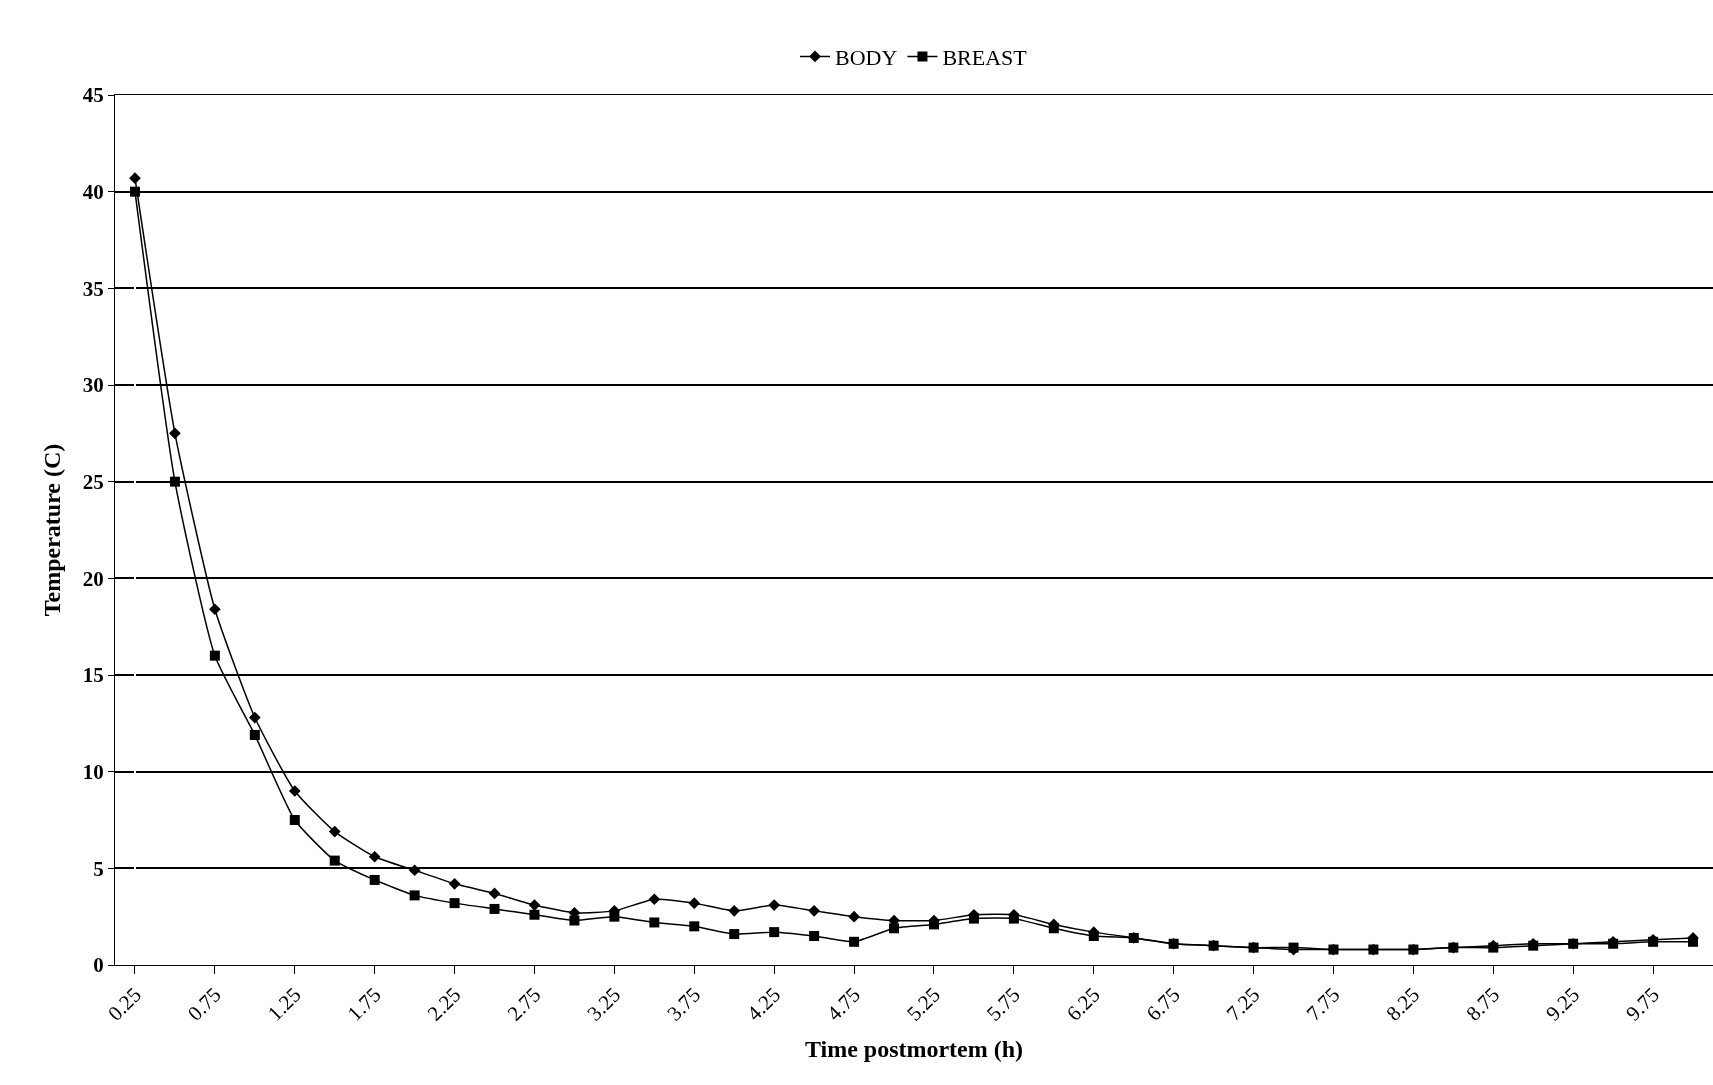 Image resolution: width=1713 pixels, height=1085 pixels. Describe the element at coordinates (1643, 1004) in the screenshot. I see `x-tick-label: 9.75` at that location.